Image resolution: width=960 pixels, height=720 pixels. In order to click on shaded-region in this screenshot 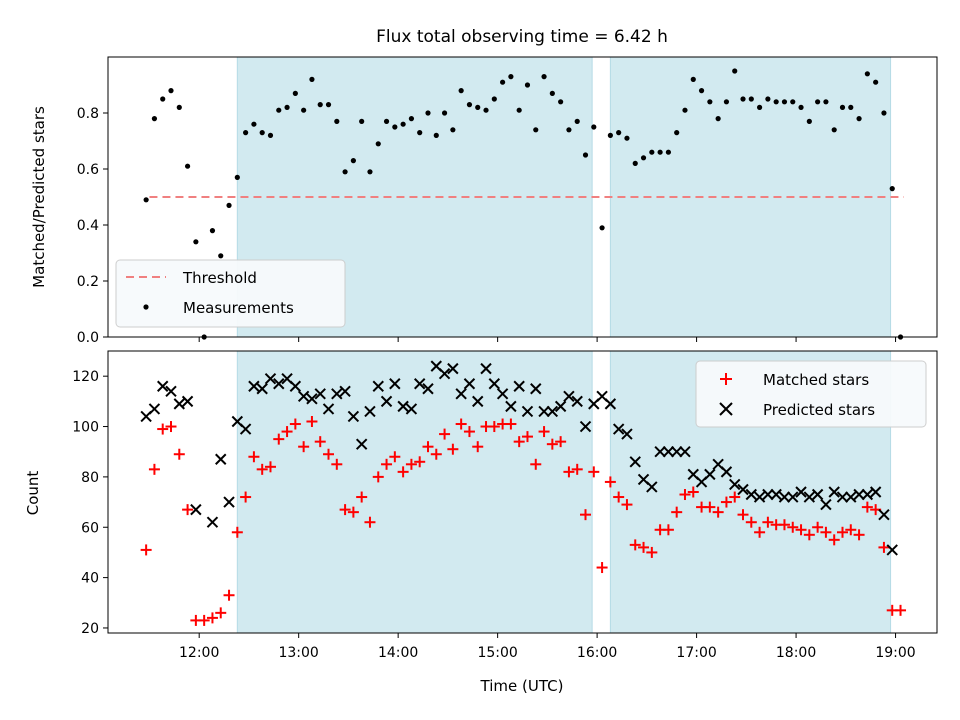, I will do `click(414, 492)`.